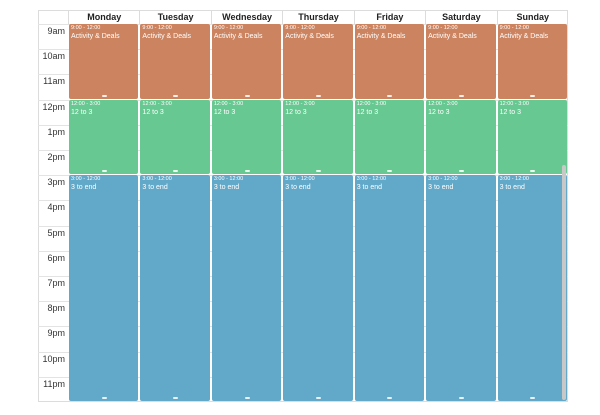 Image resolution: width=600 pixels, height=415 pixels. I want to click on hour-label-9am: 9am, so click(56, 31).